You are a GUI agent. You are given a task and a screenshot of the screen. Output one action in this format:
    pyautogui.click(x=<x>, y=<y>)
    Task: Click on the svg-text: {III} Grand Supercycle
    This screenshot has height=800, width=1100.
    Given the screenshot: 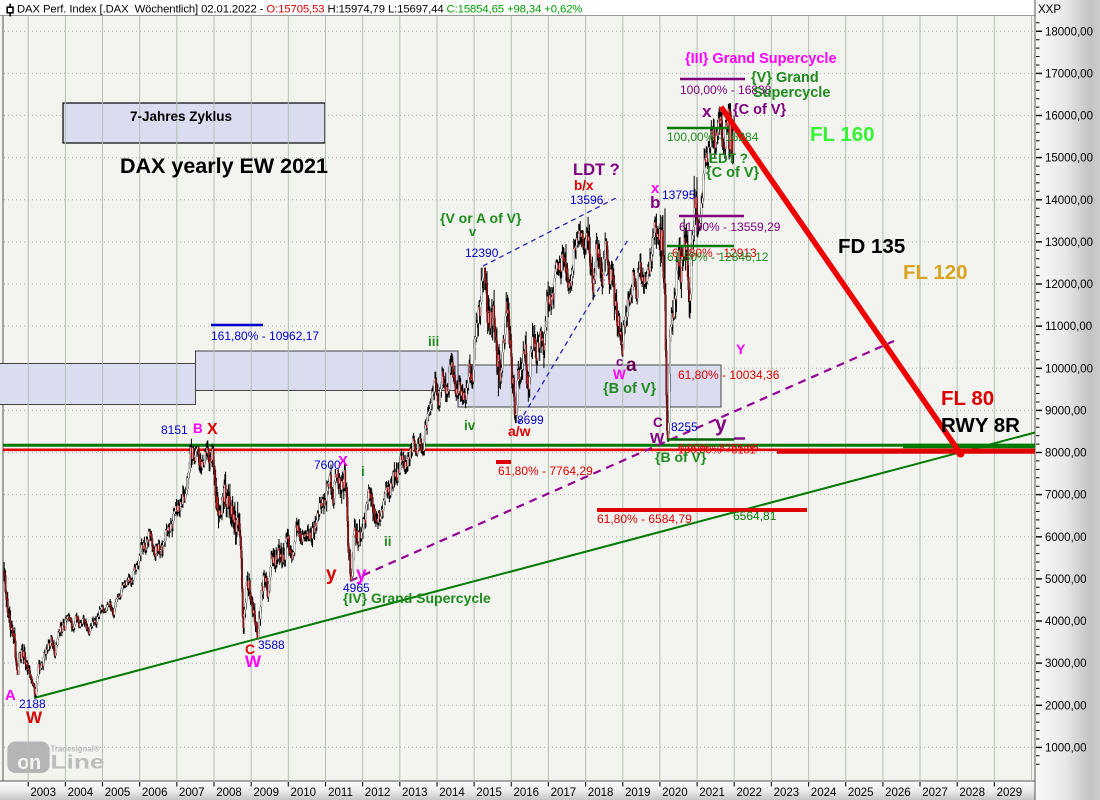 What is the action you would take?
    pyautogui.click(x=761, y=59)
    